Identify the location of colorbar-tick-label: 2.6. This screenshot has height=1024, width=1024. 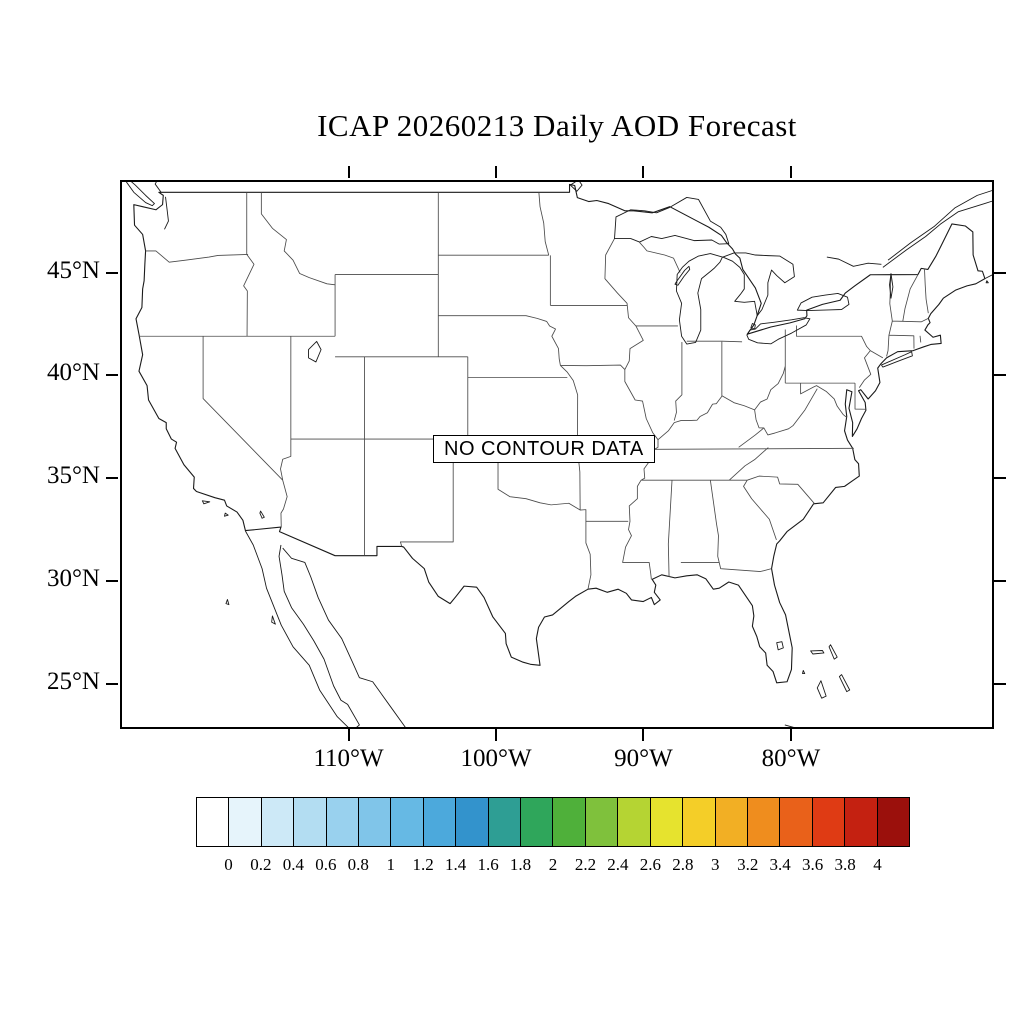
(650, 864).